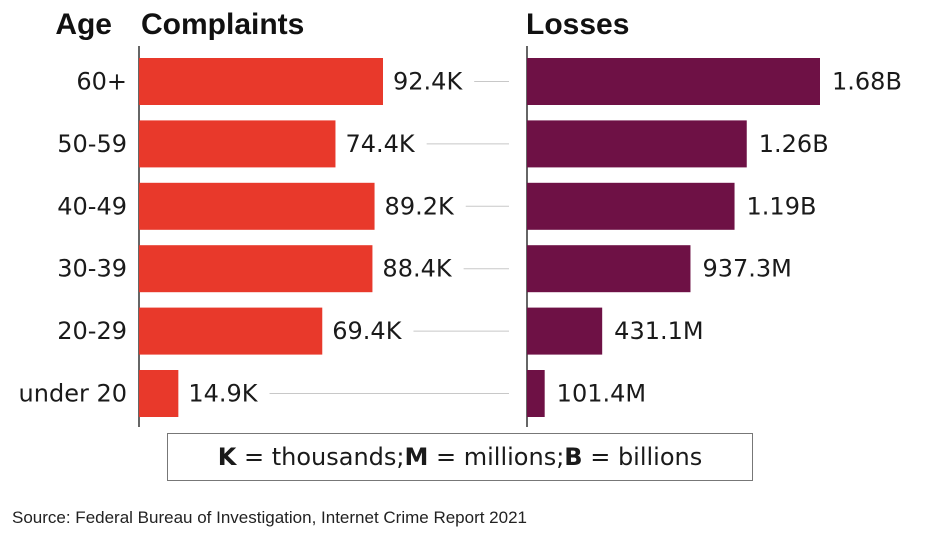 This screenshot has width=932, height=535. What do you see at coordinates (416, 457) in the screenshot?
I see `legend-m-key: M` at bounding box center [416, 457].